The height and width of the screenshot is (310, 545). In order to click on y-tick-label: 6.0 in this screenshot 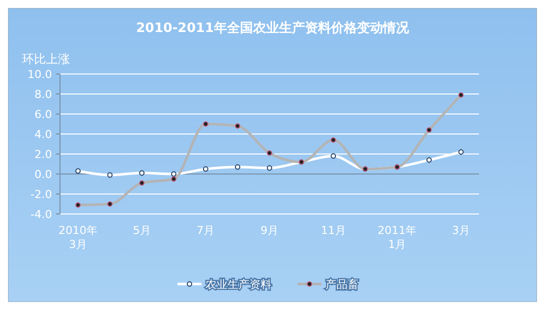, I will do `click(43, 114)`.